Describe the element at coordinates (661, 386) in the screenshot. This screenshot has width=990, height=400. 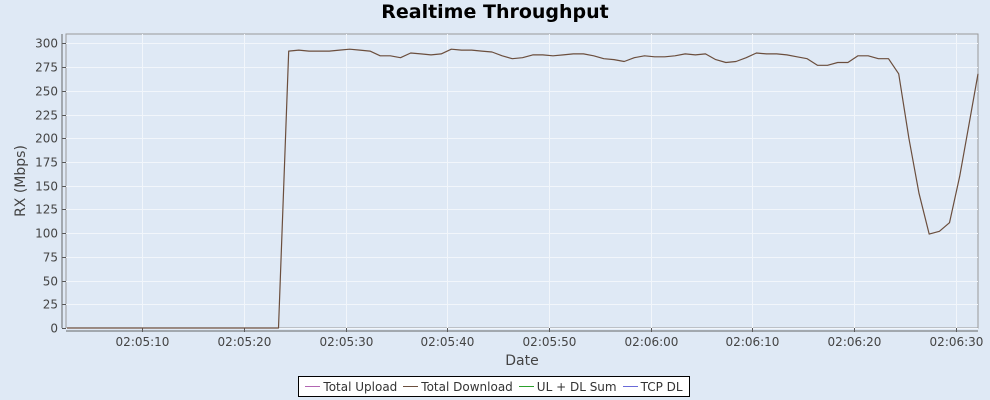
I see `legend-label: TCP DL` at that location.